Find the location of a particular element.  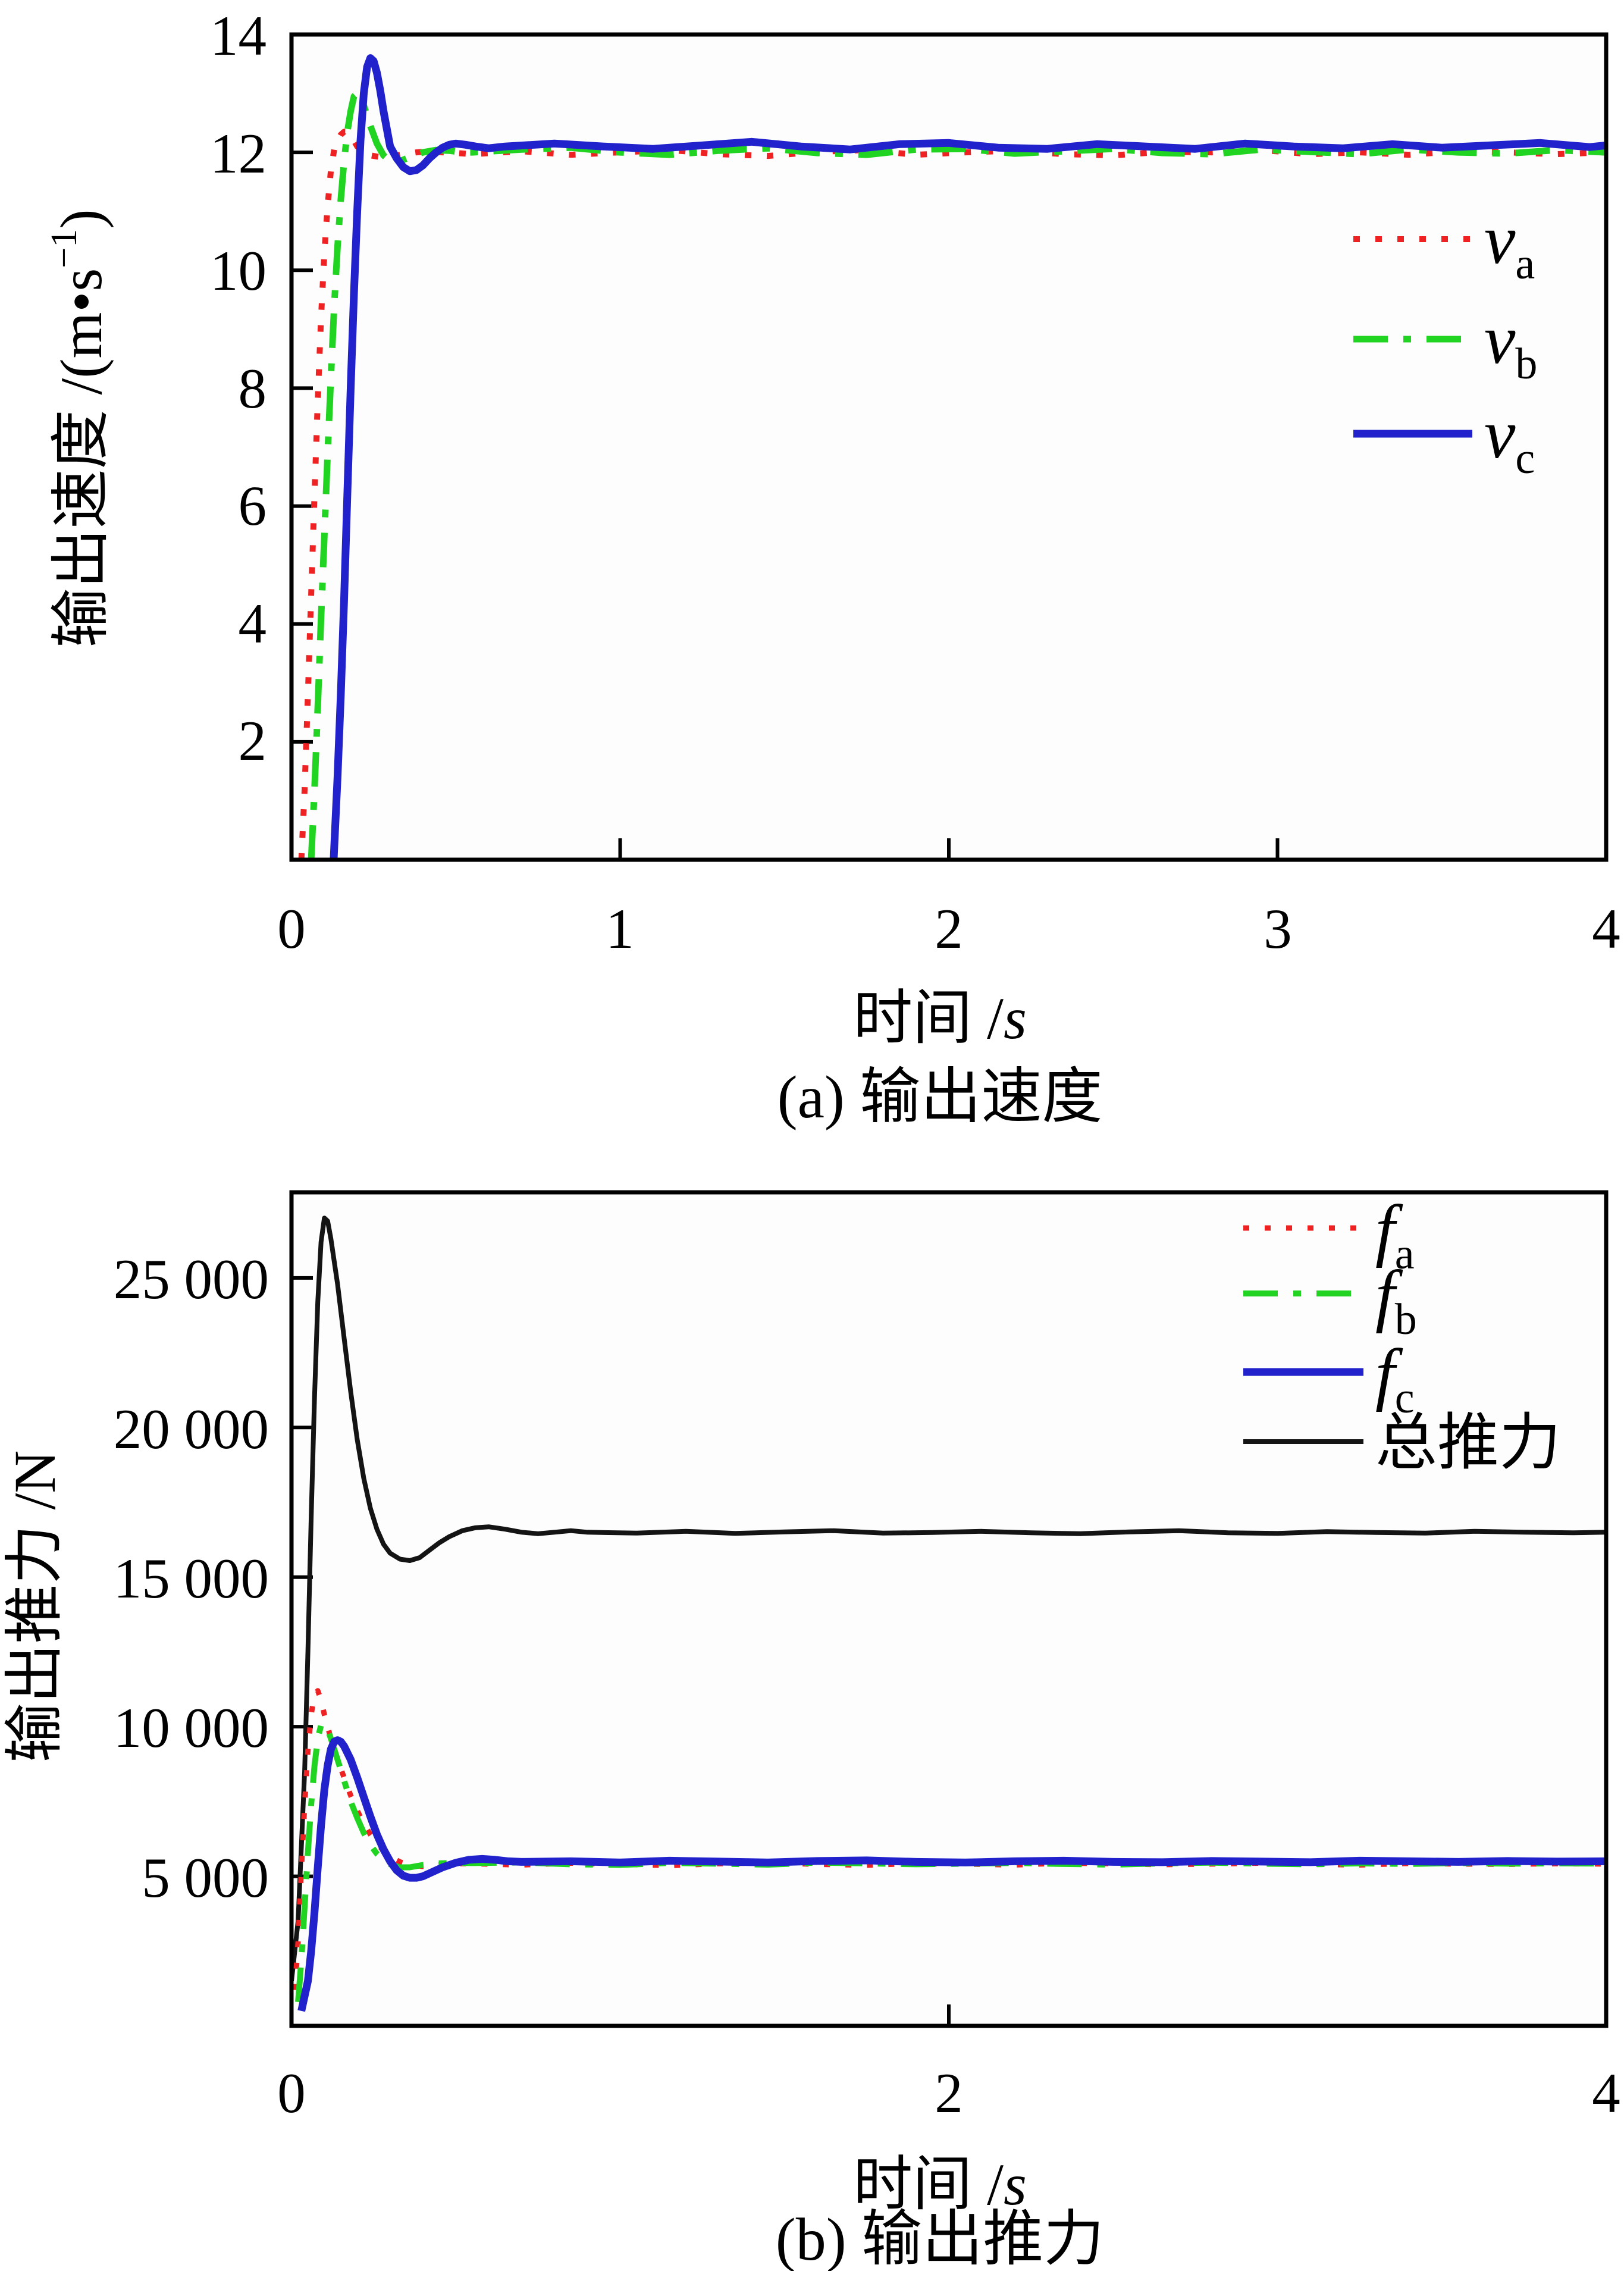

series-fc-curve is located at coordinates (951, 1874).